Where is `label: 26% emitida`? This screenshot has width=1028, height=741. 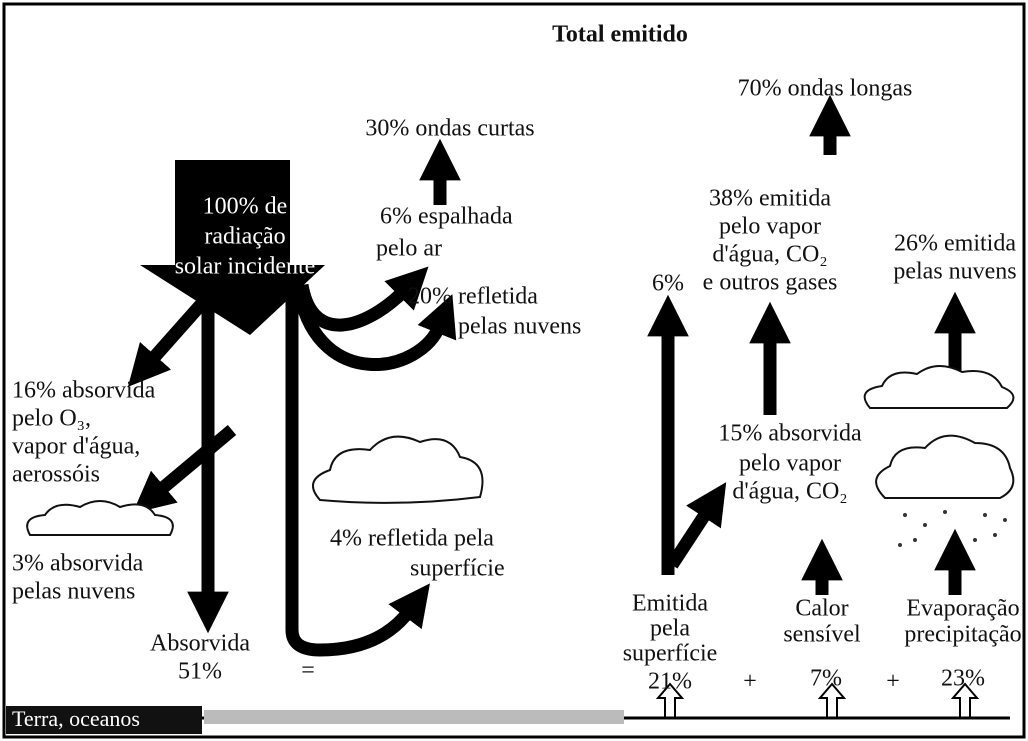
label: 26% emitida is located at coordinates (955, 244).